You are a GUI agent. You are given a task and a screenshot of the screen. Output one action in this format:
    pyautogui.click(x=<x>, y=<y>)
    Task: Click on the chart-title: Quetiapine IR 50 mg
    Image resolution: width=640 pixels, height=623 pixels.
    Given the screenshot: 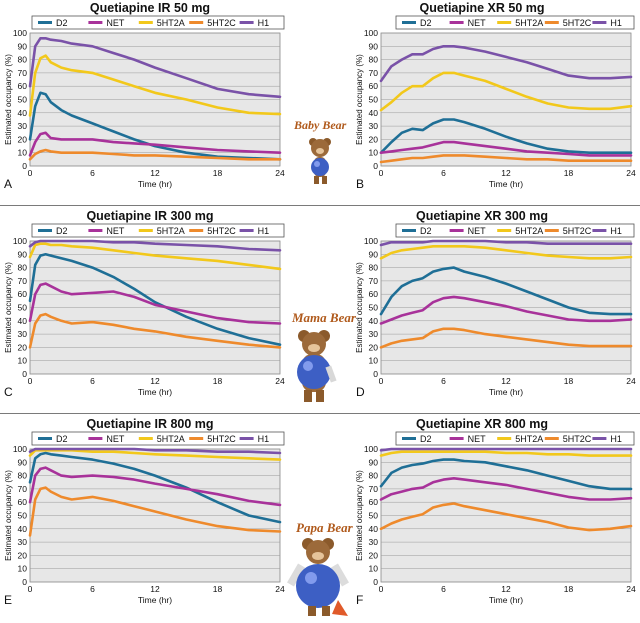 What is the action you would take?
    pyautogui.click(x=150, y=8)
    